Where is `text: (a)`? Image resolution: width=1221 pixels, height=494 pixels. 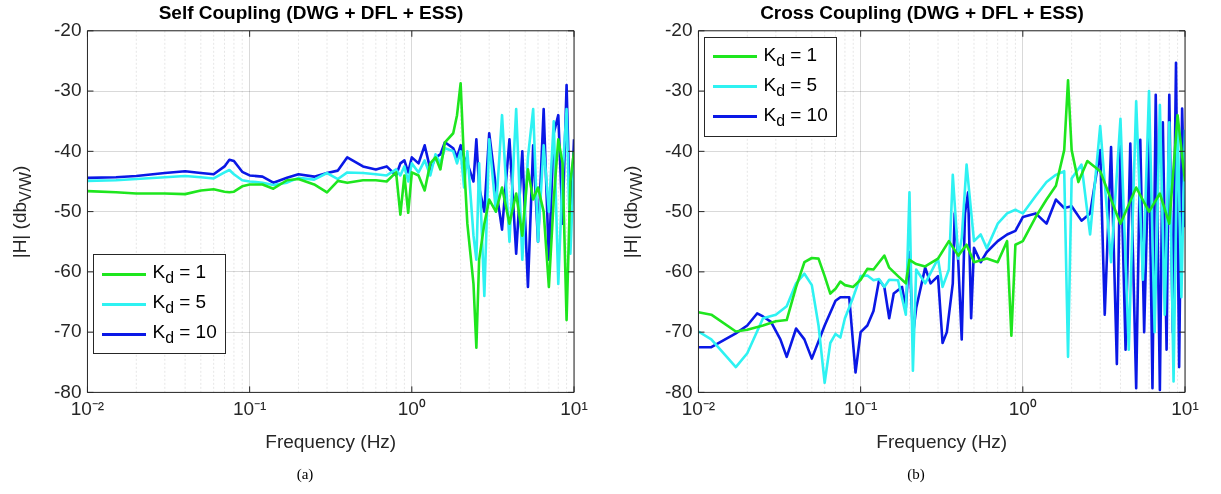
text: (a) is located at coordinates (305, 474).